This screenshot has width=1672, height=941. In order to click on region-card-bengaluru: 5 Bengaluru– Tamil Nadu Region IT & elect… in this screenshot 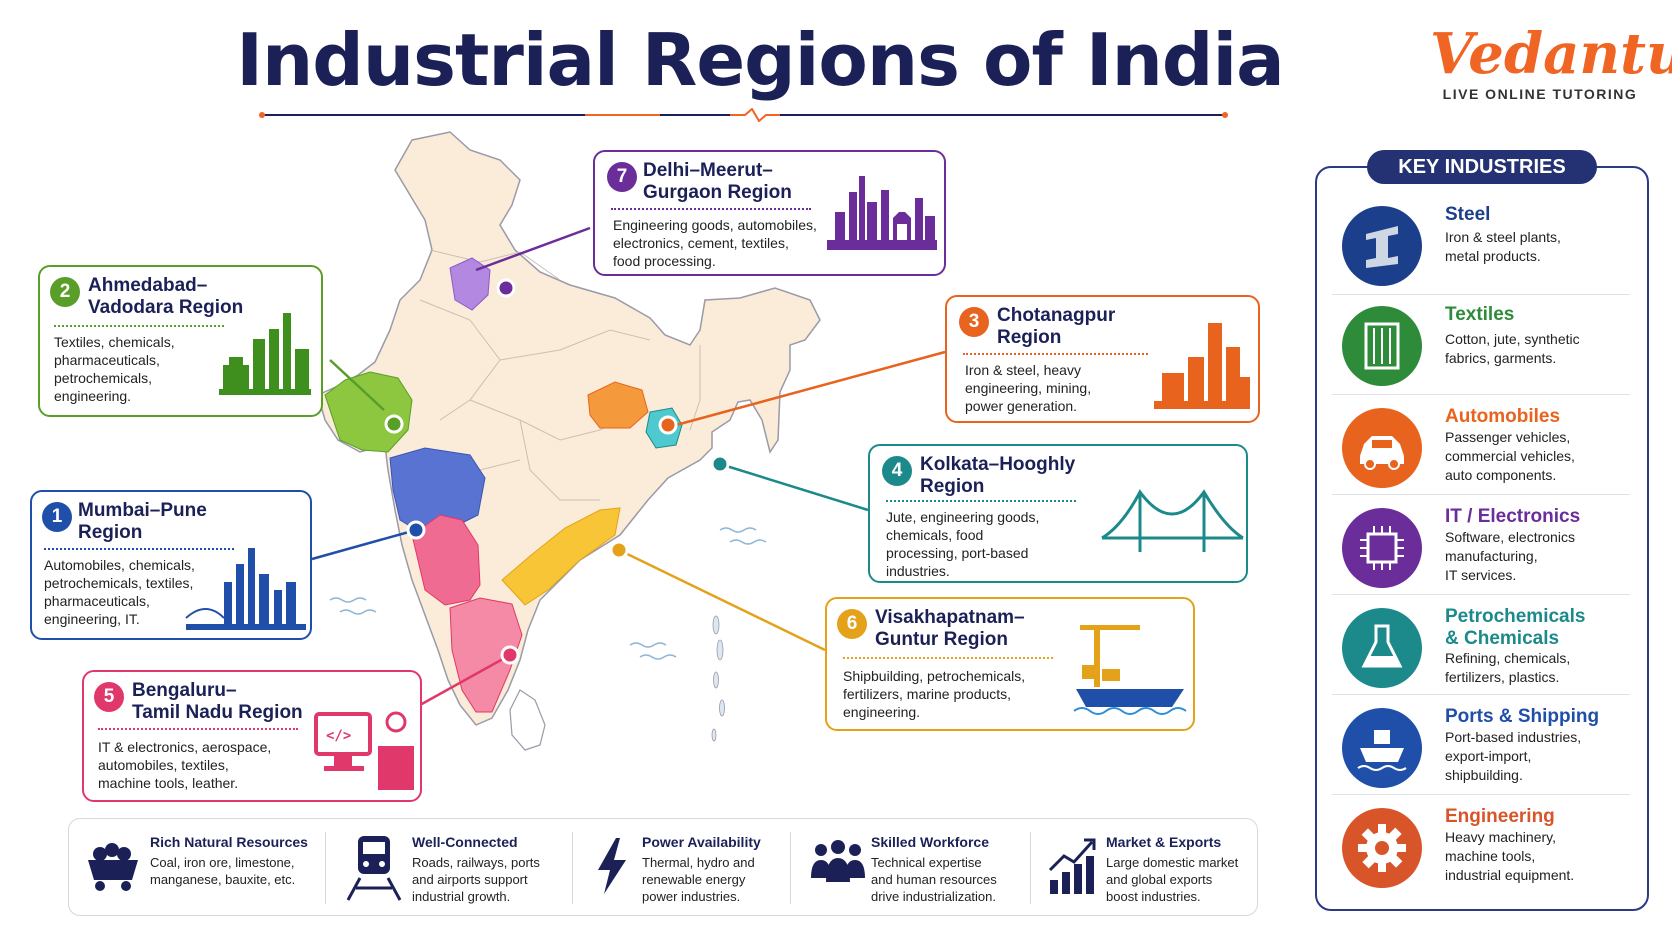, I will do `click(252, 736)`.